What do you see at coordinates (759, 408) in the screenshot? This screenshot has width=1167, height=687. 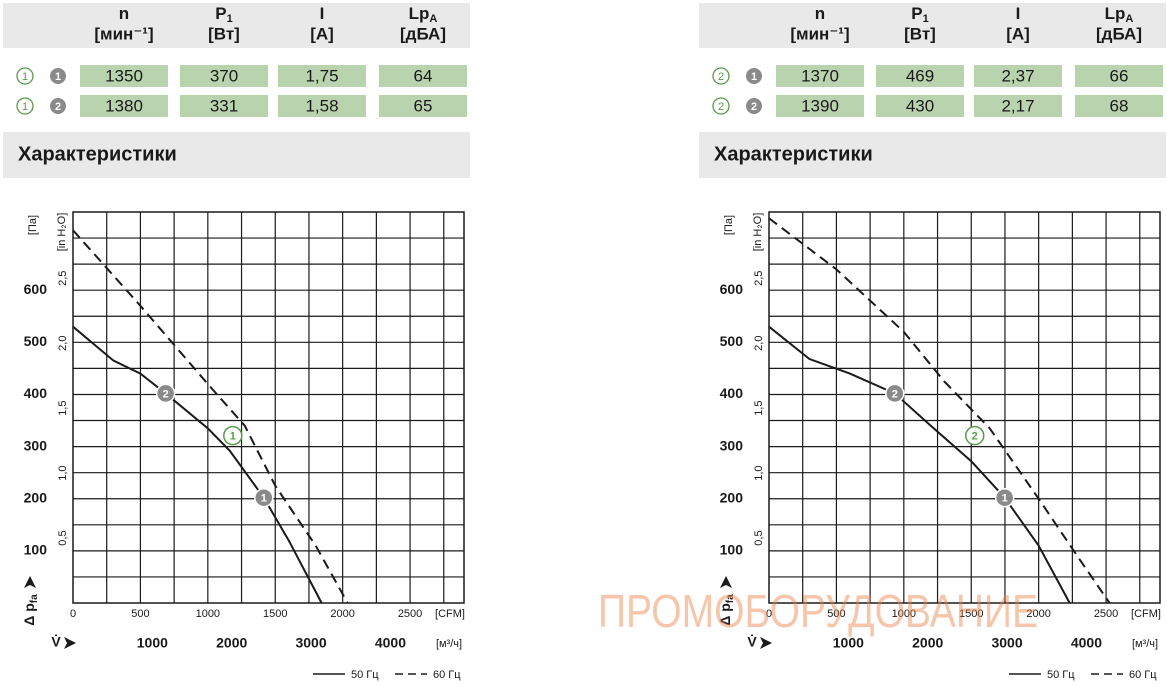 I see `y2-tick-label: 1,5` at bounding box center [759, 408].